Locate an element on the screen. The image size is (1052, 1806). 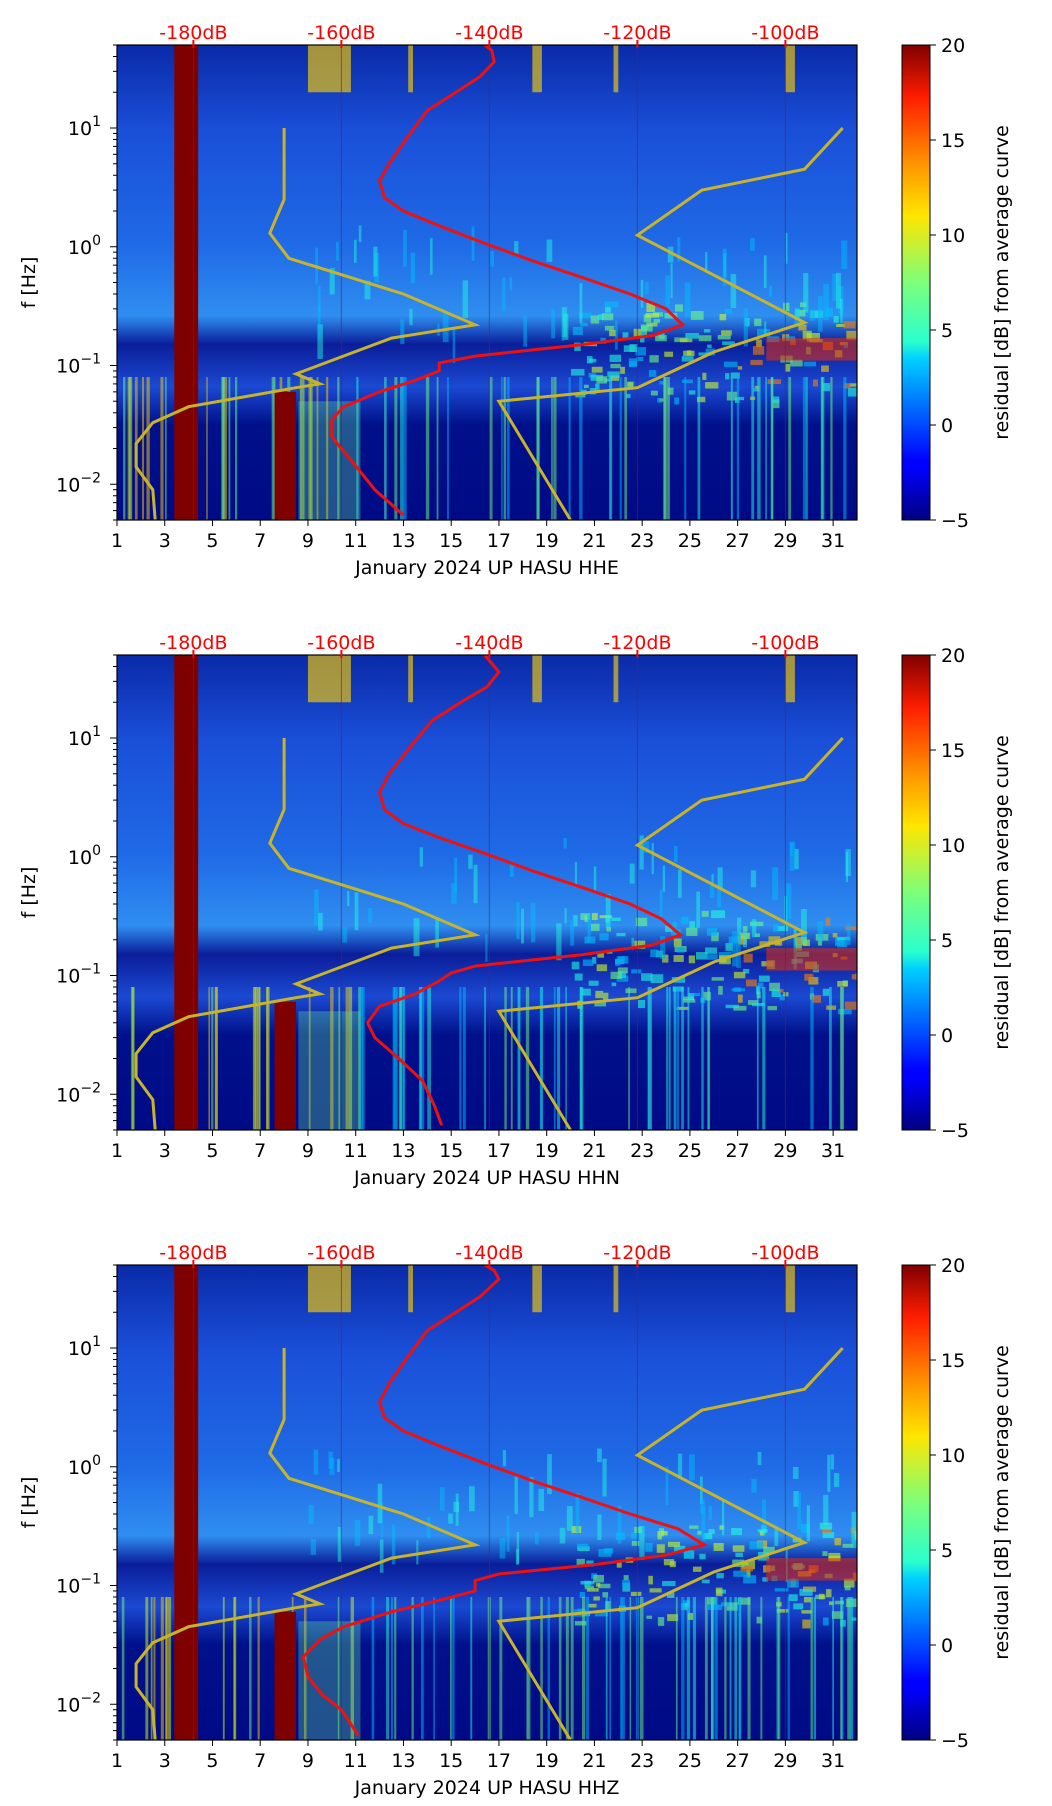
colorbar-tick-label: 0 is located at coordinates (947, 426).